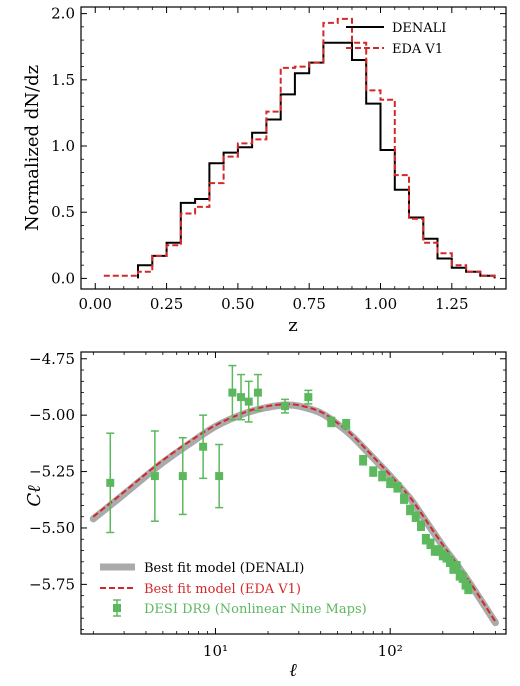 The image size is (520, 686). I want to click on dndz-y-tick-label: 1.0, so click(63, 146).